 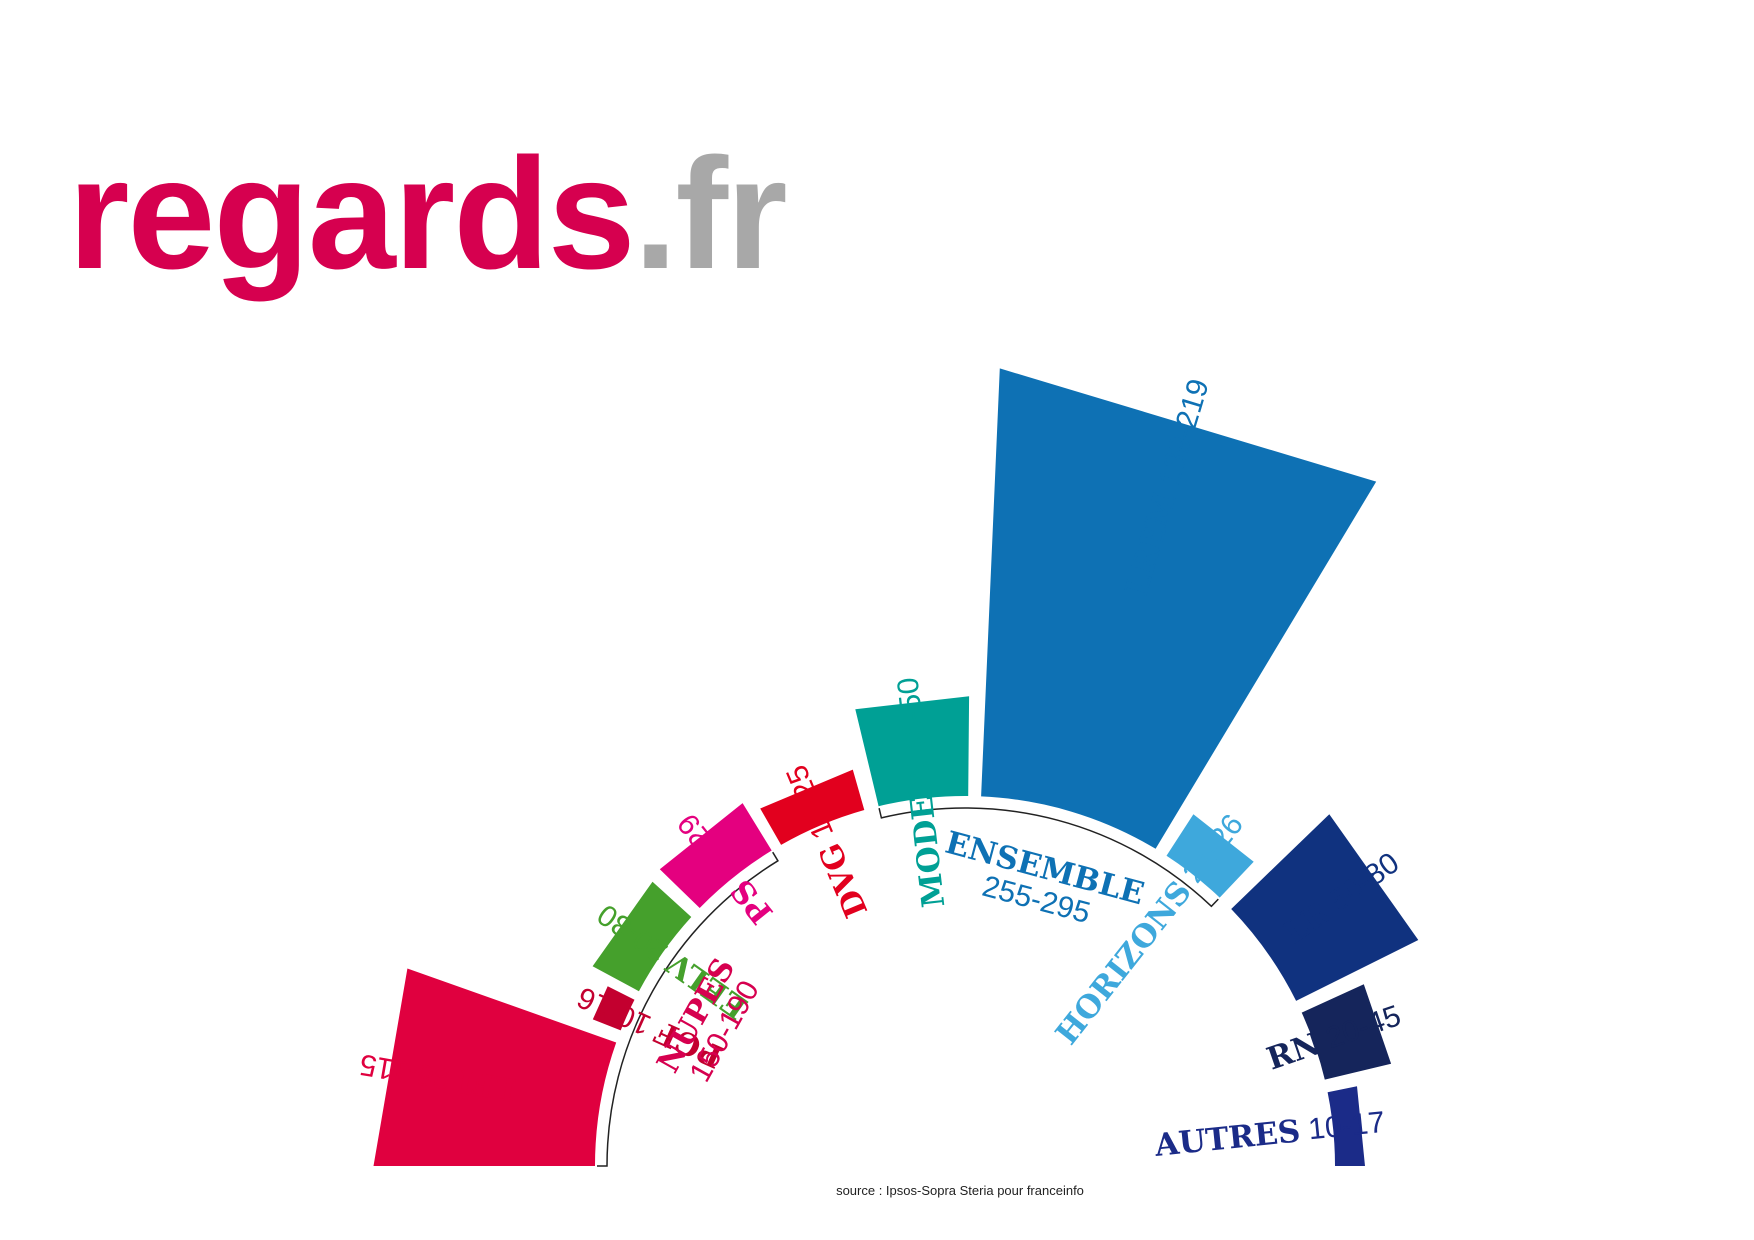 What do you see at coordinates (843, 880) in the screenshot?
I see `party-name: DVG` at bounding box center [843, 880].